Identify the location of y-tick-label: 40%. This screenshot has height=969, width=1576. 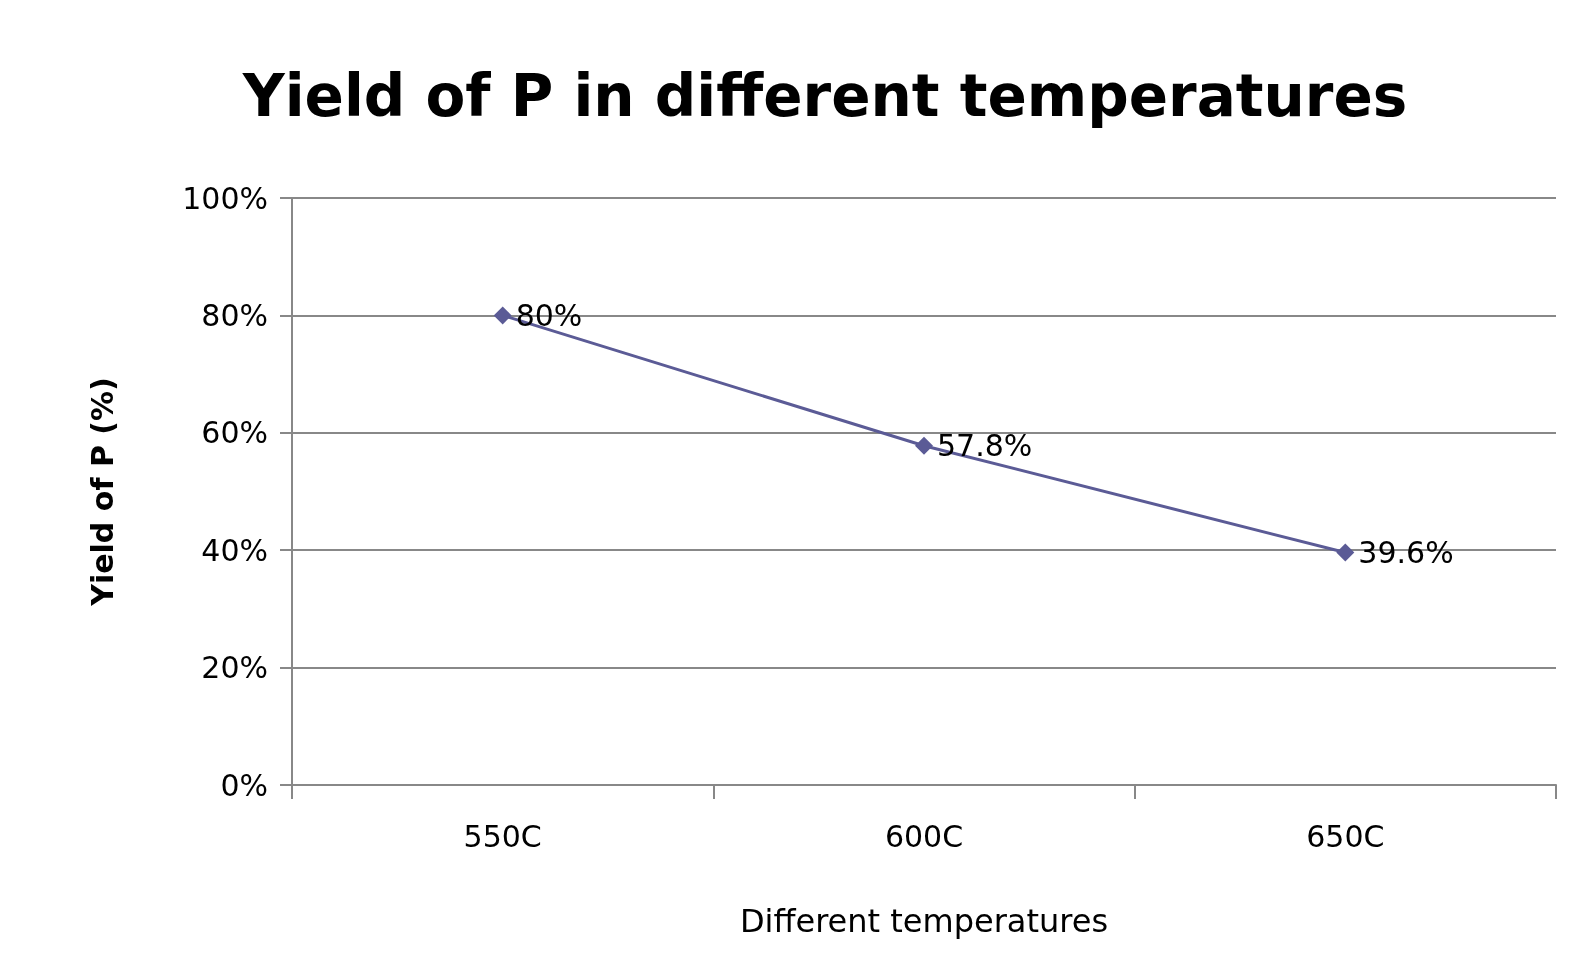
(234, 550).